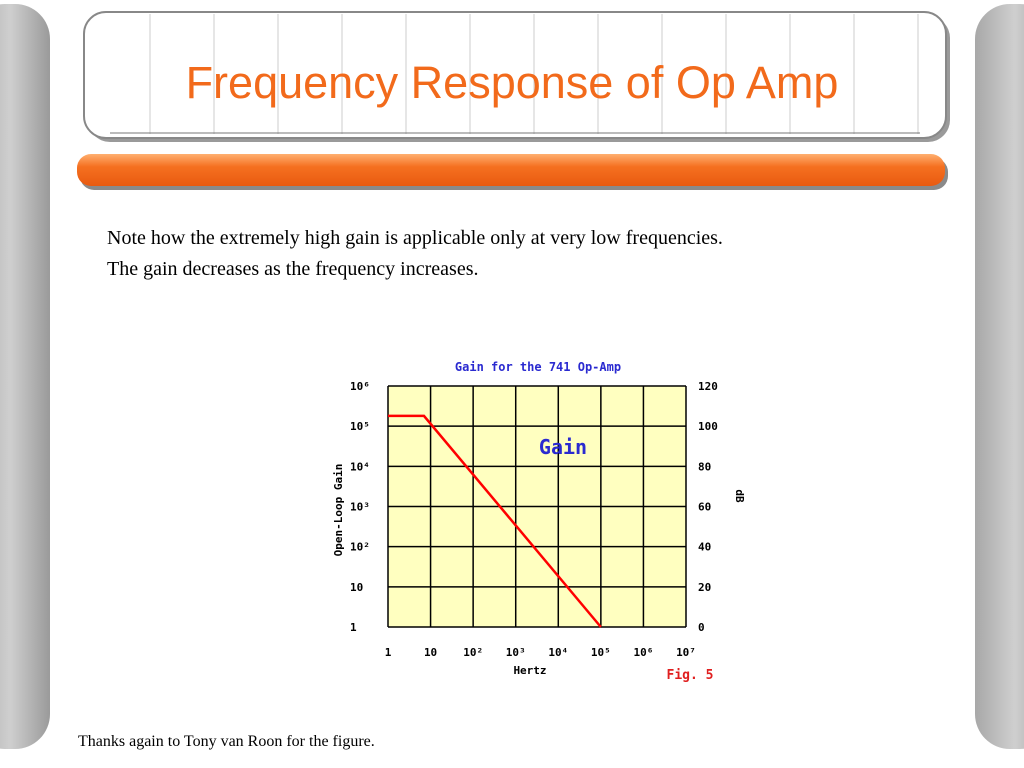  Describe the element at coordinates (708, 386) in the screenshot. I see `y2-tick-label: 120` at that location.